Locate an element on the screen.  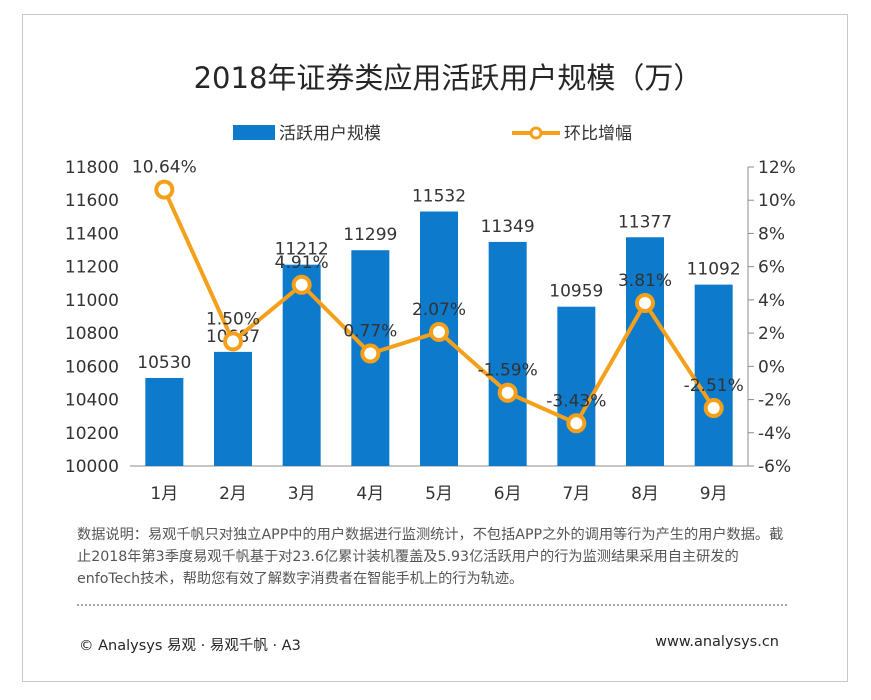
left-tick-label: 11600 is located at coordinates (92, 201).